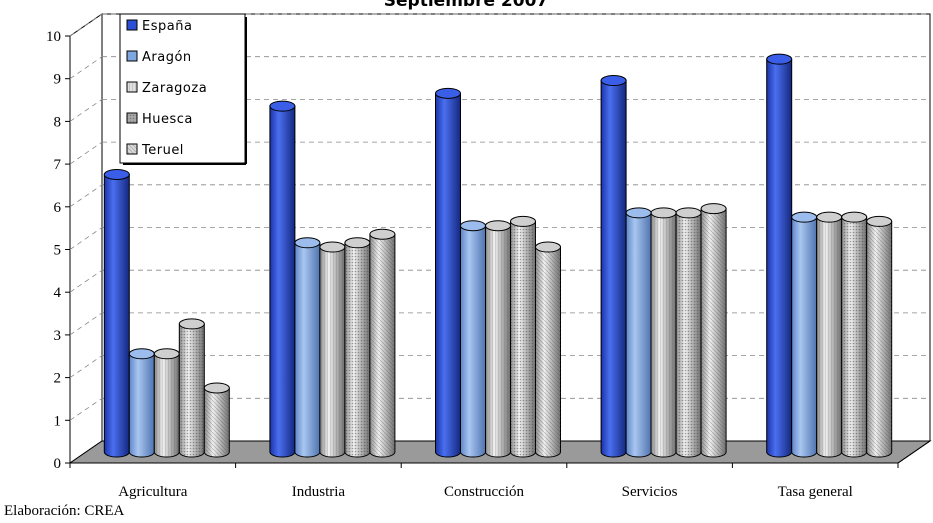 The height and width of the screenshot is (523, 933). I want to click on y-tick-label: 0, so click(58, 464).